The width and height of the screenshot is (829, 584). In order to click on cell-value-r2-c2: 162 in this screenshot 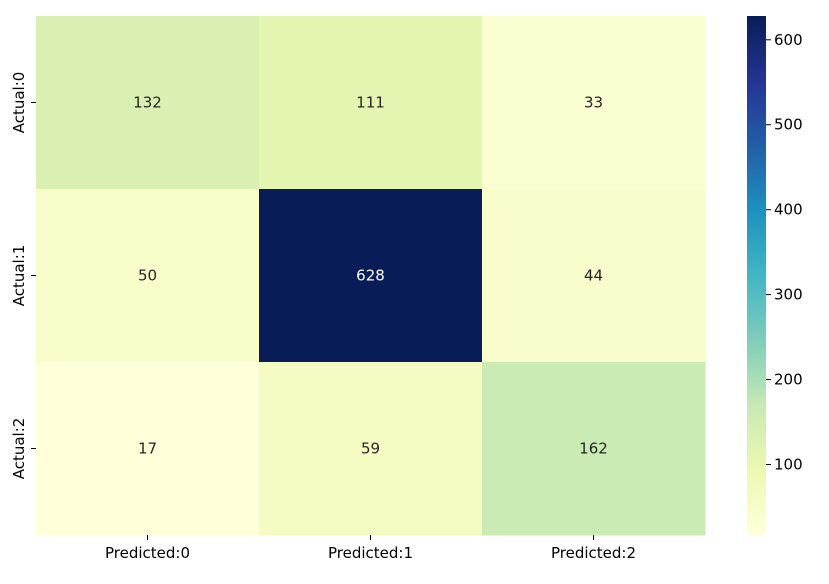, I will do `click(593, 449)`.